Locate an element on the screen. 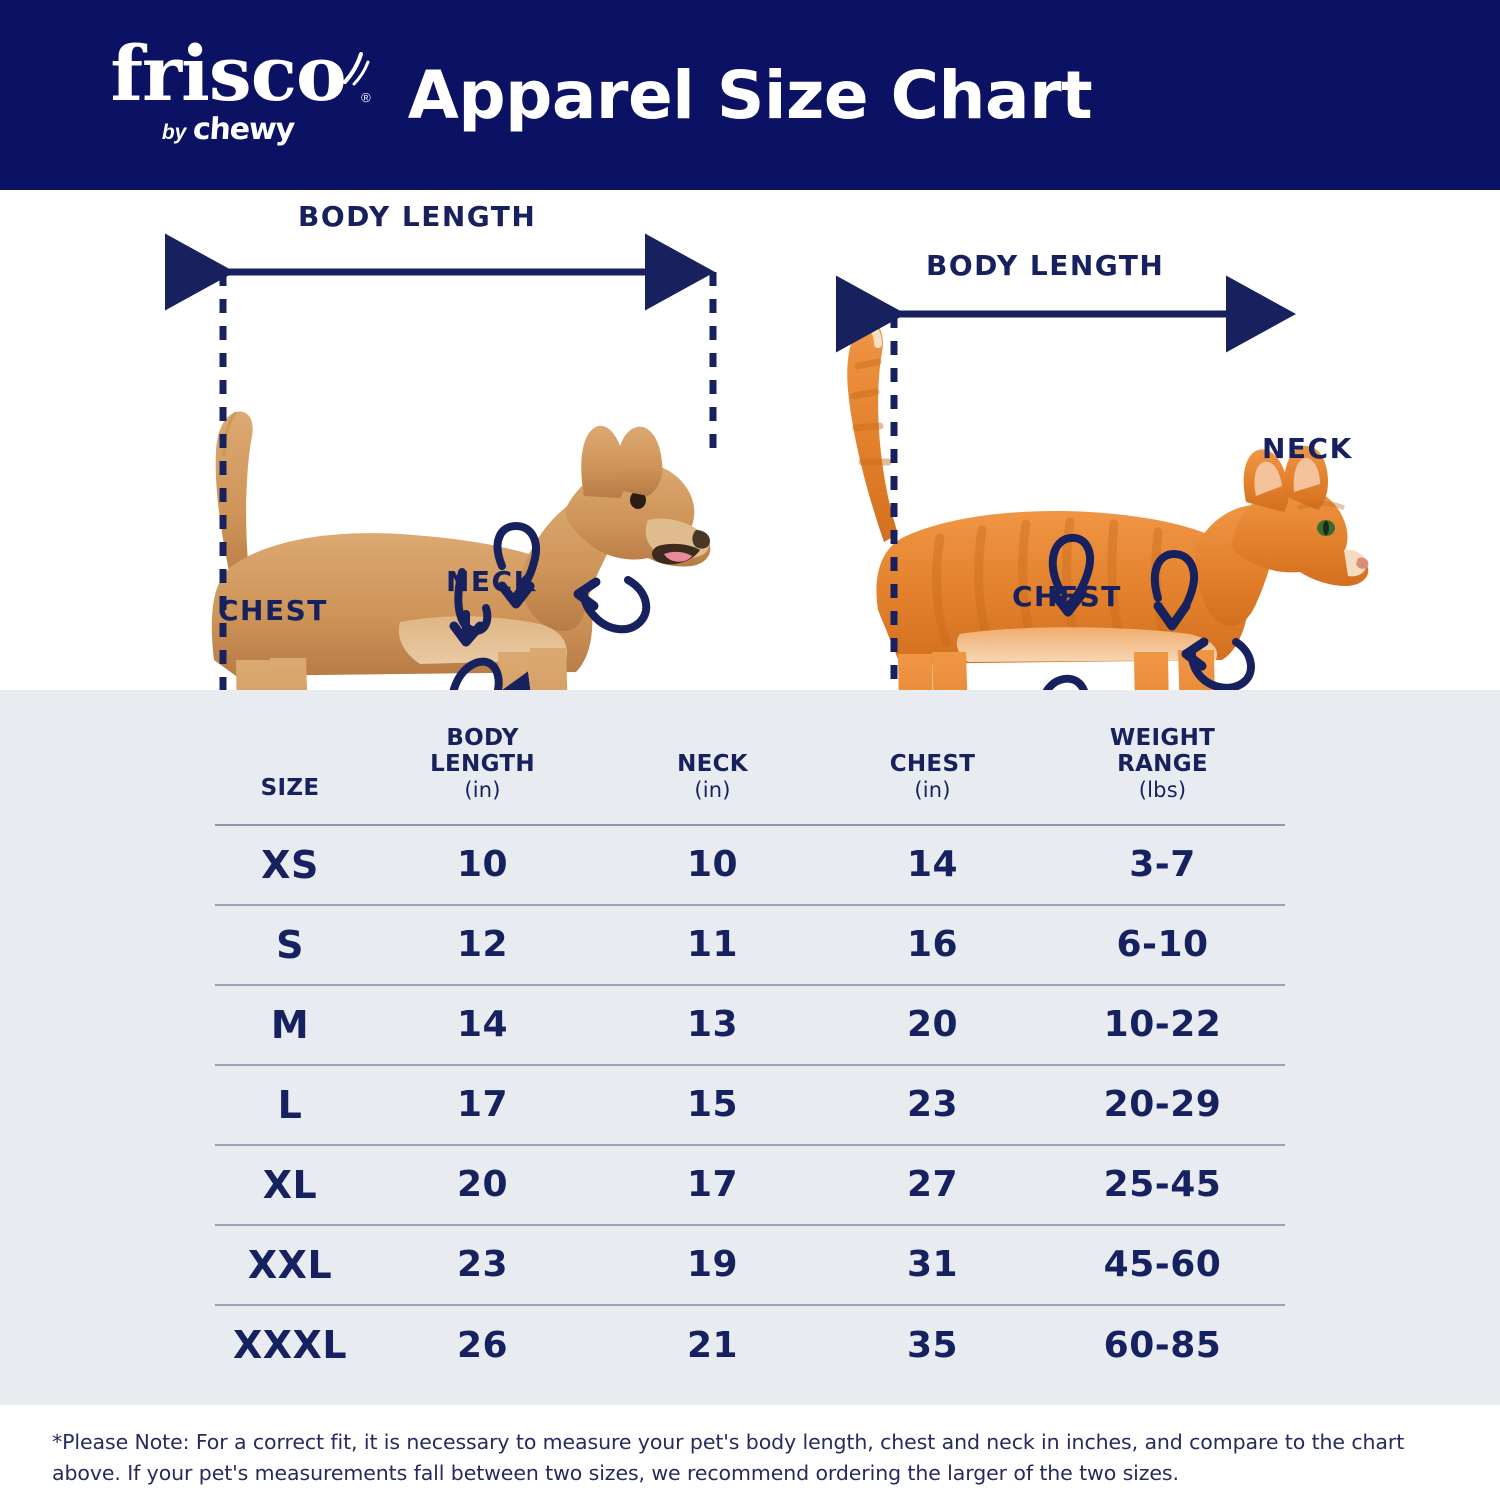 The height and width of the screenshot is (1500, 1500). cell-neck: 13 is located at coordinates (712, 1025).